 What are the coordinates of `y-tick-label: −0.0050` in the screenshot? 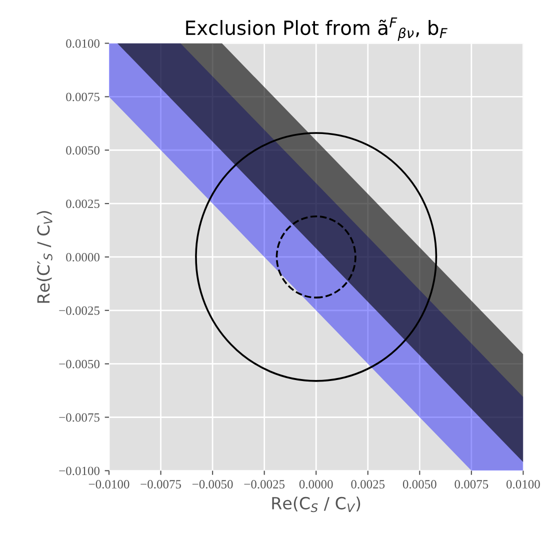 It's located at (79, 364).